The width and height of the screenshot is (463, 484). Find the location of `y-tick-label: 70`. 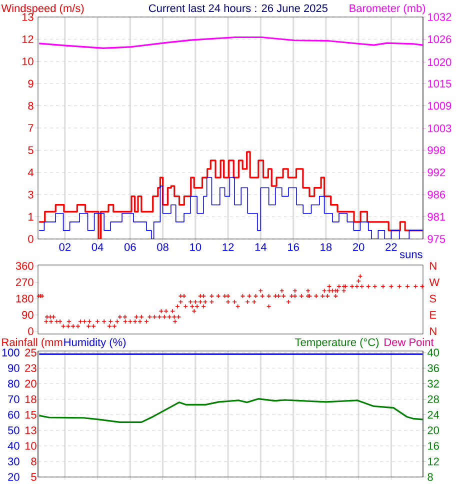

y-tick-label: 70 is located at coordinates (14, 399).